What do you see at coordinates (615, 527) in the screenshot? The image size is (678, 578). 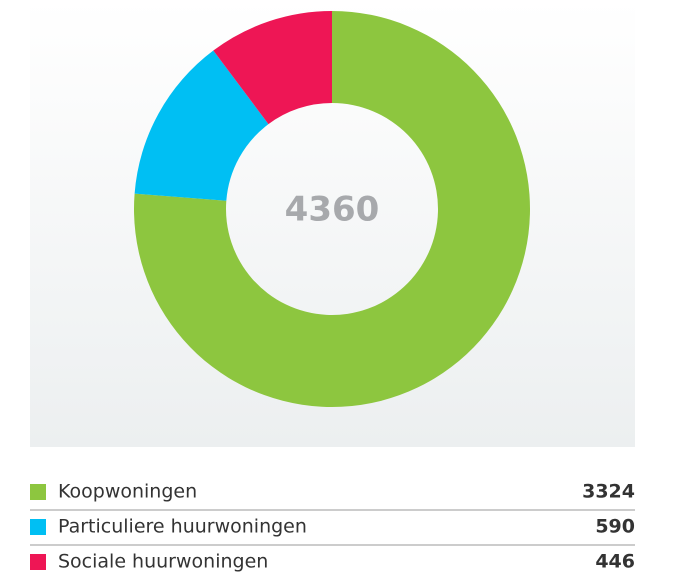 I see `legend-value: 590` at bounding box center [615, 527].